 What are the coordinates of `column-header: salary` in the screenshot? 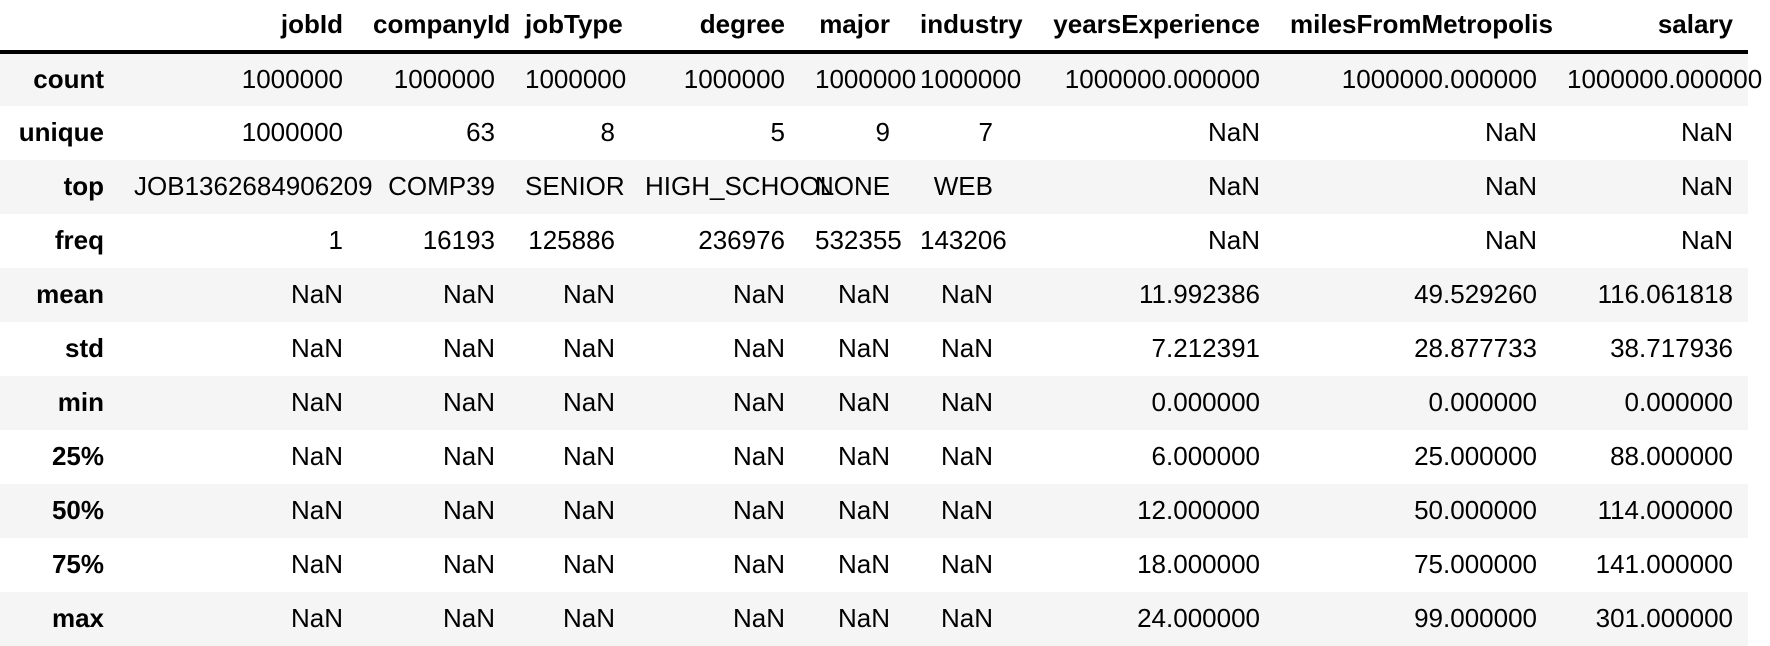 It's located at (1695, 24).